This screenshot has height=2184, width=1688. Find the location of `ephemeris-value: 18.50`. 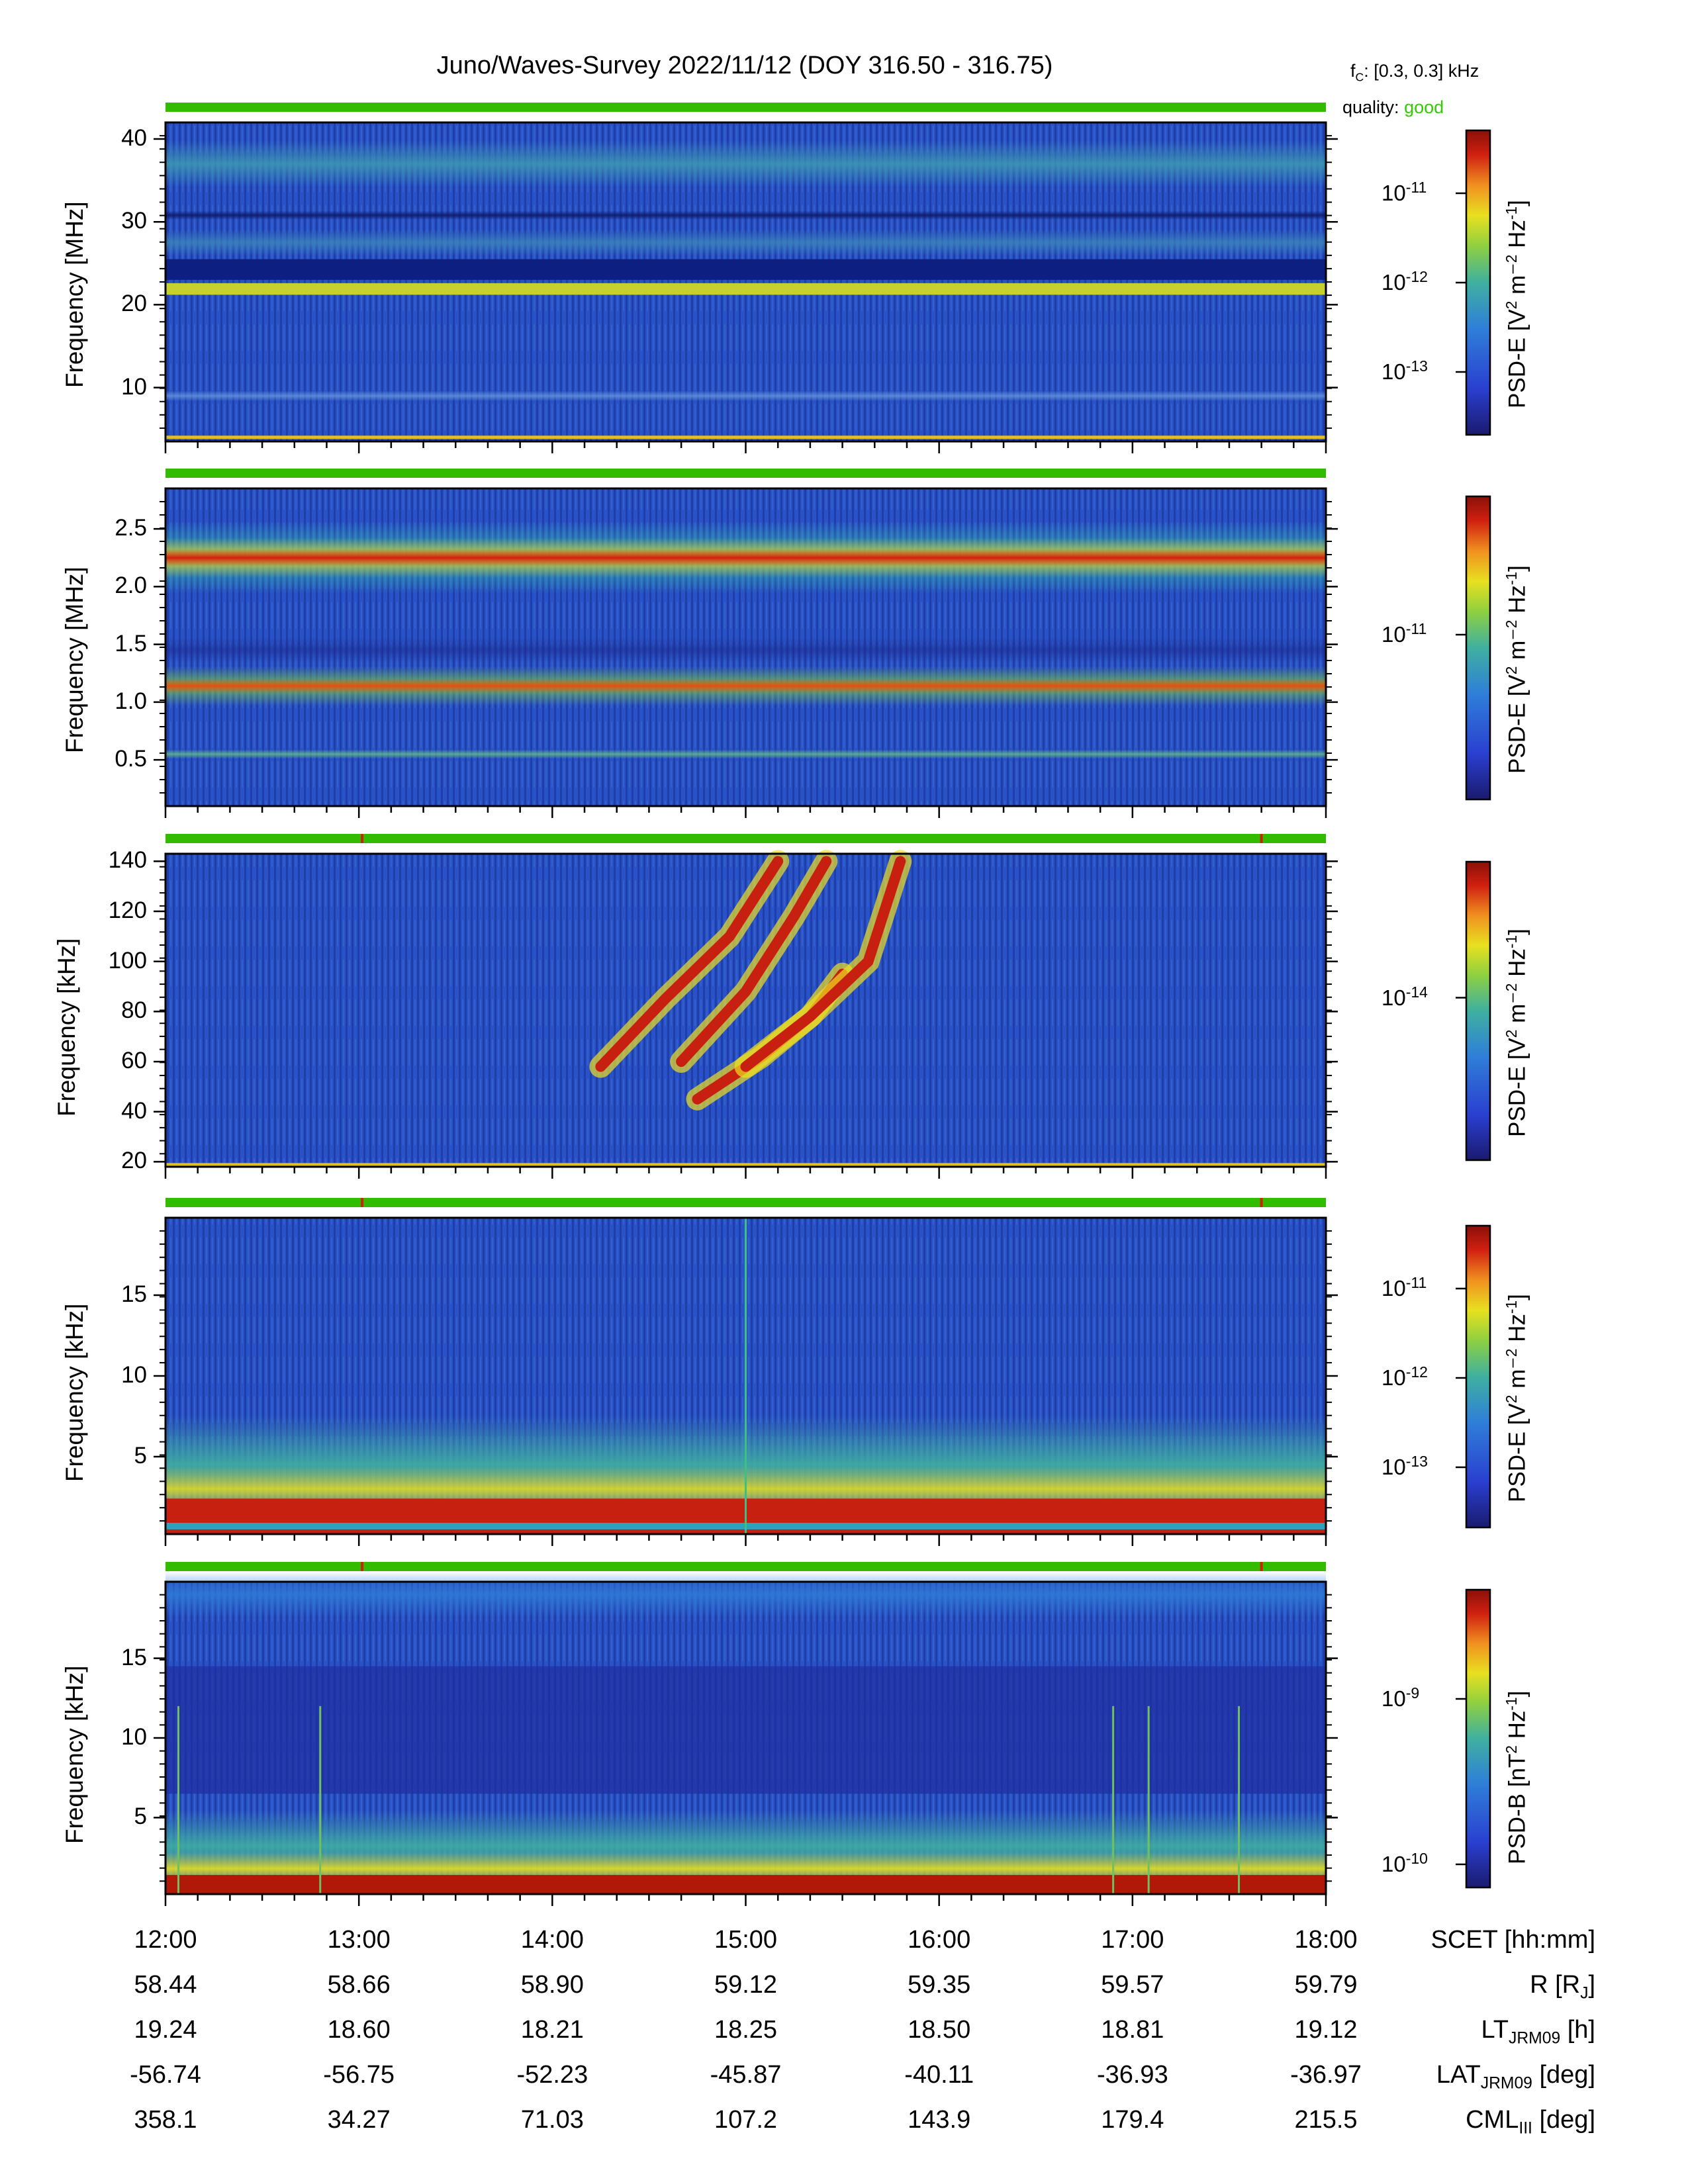

ephemeris-value: 18.50 is located at coordinates (939, 2030).